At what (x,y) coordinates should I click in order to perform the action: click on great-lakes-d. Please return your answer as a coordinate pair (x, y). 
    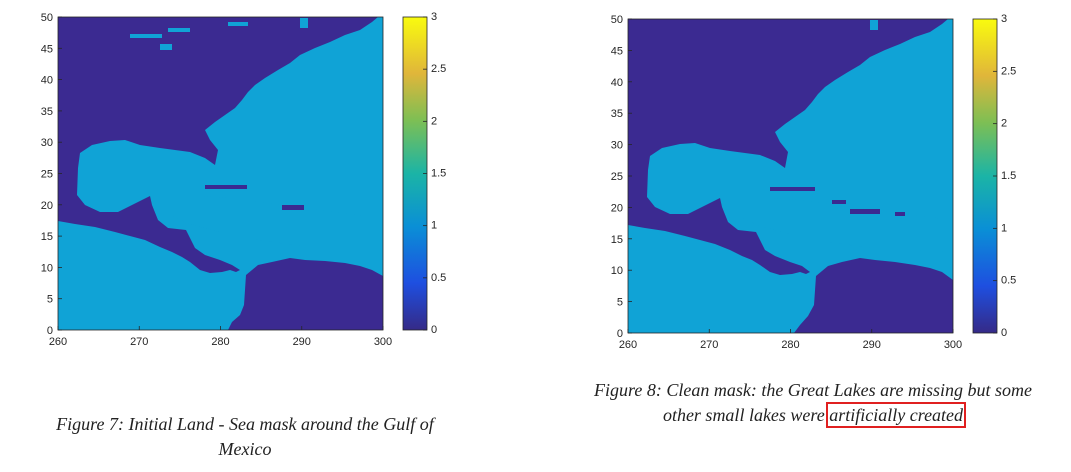
    Looking at the image, I should click on (238, 24).